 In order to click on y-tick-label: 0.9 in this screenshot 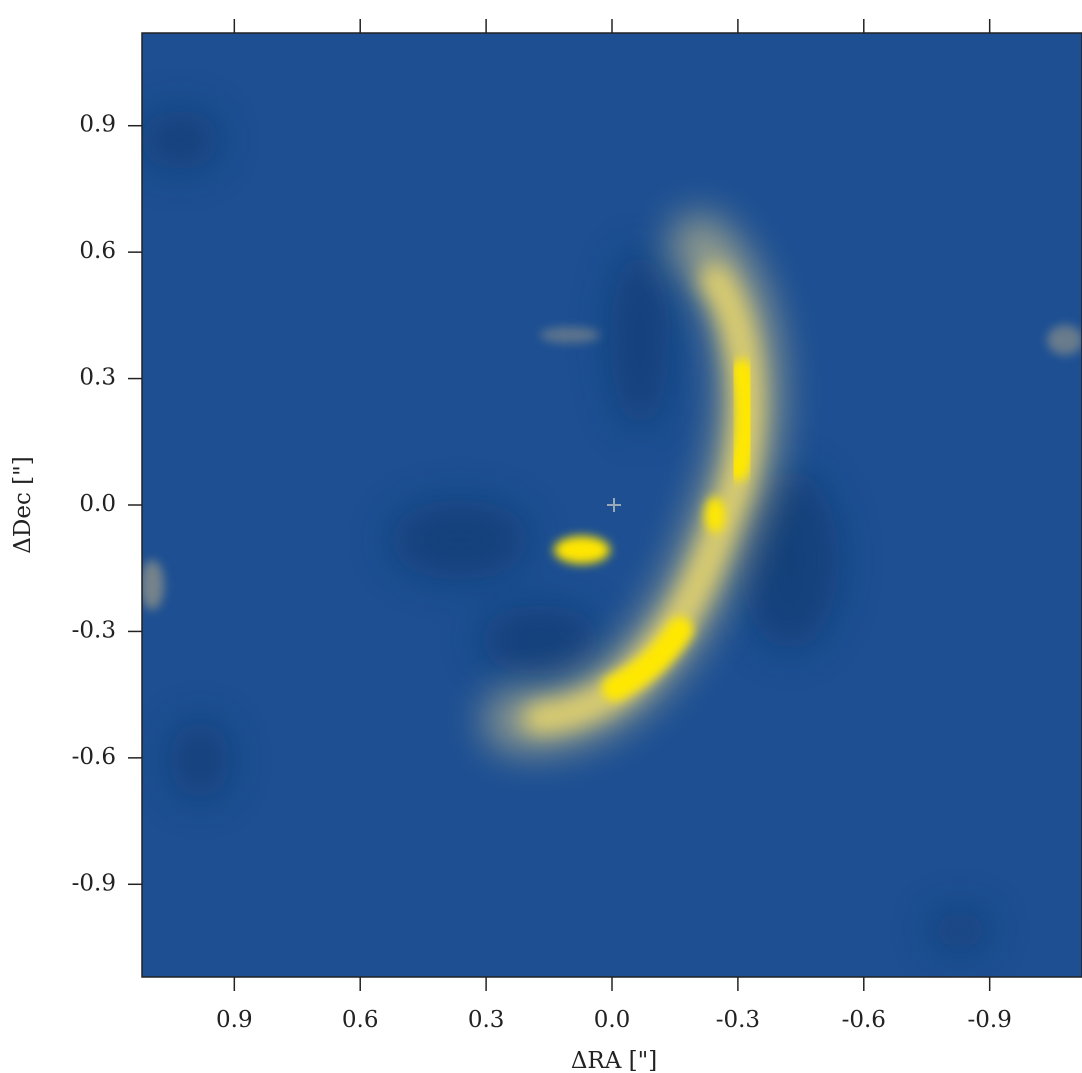, I will do `click(97, 125)`.